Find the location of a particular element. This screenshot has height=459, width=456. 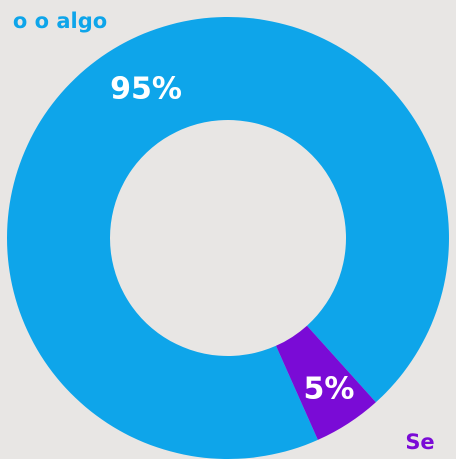

donut-slice is located at coordinates (325, 382).